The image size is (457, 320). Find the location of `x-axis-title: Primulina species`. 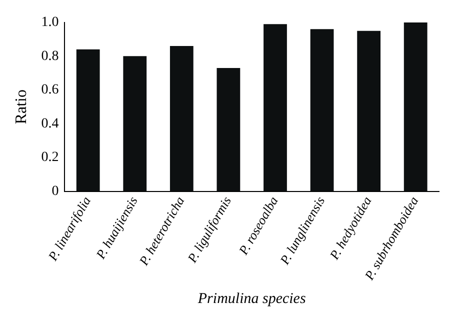

x-axis-title: Primulina species is located at coordinates (251, 298).